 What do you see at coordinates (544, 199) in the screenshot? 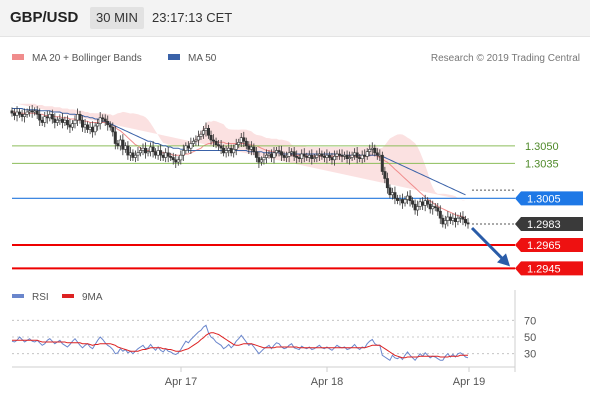
I see `level-label: 1.3005` at bounding box center [544, 199].